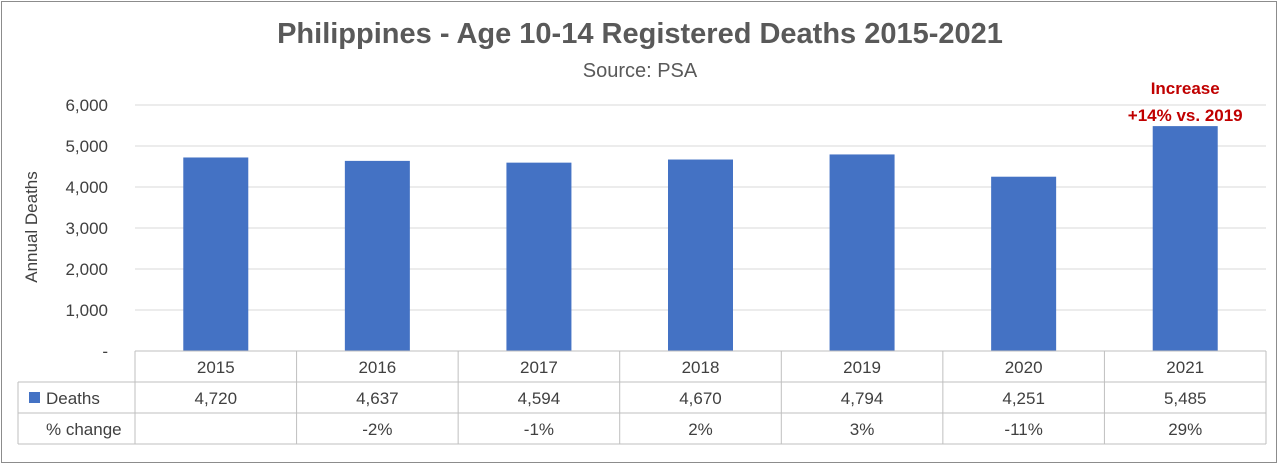  What do you see at coordinates (700, 429) in the screenshot?
I see `table-cell: 2%` at bounding box center [700, 429].